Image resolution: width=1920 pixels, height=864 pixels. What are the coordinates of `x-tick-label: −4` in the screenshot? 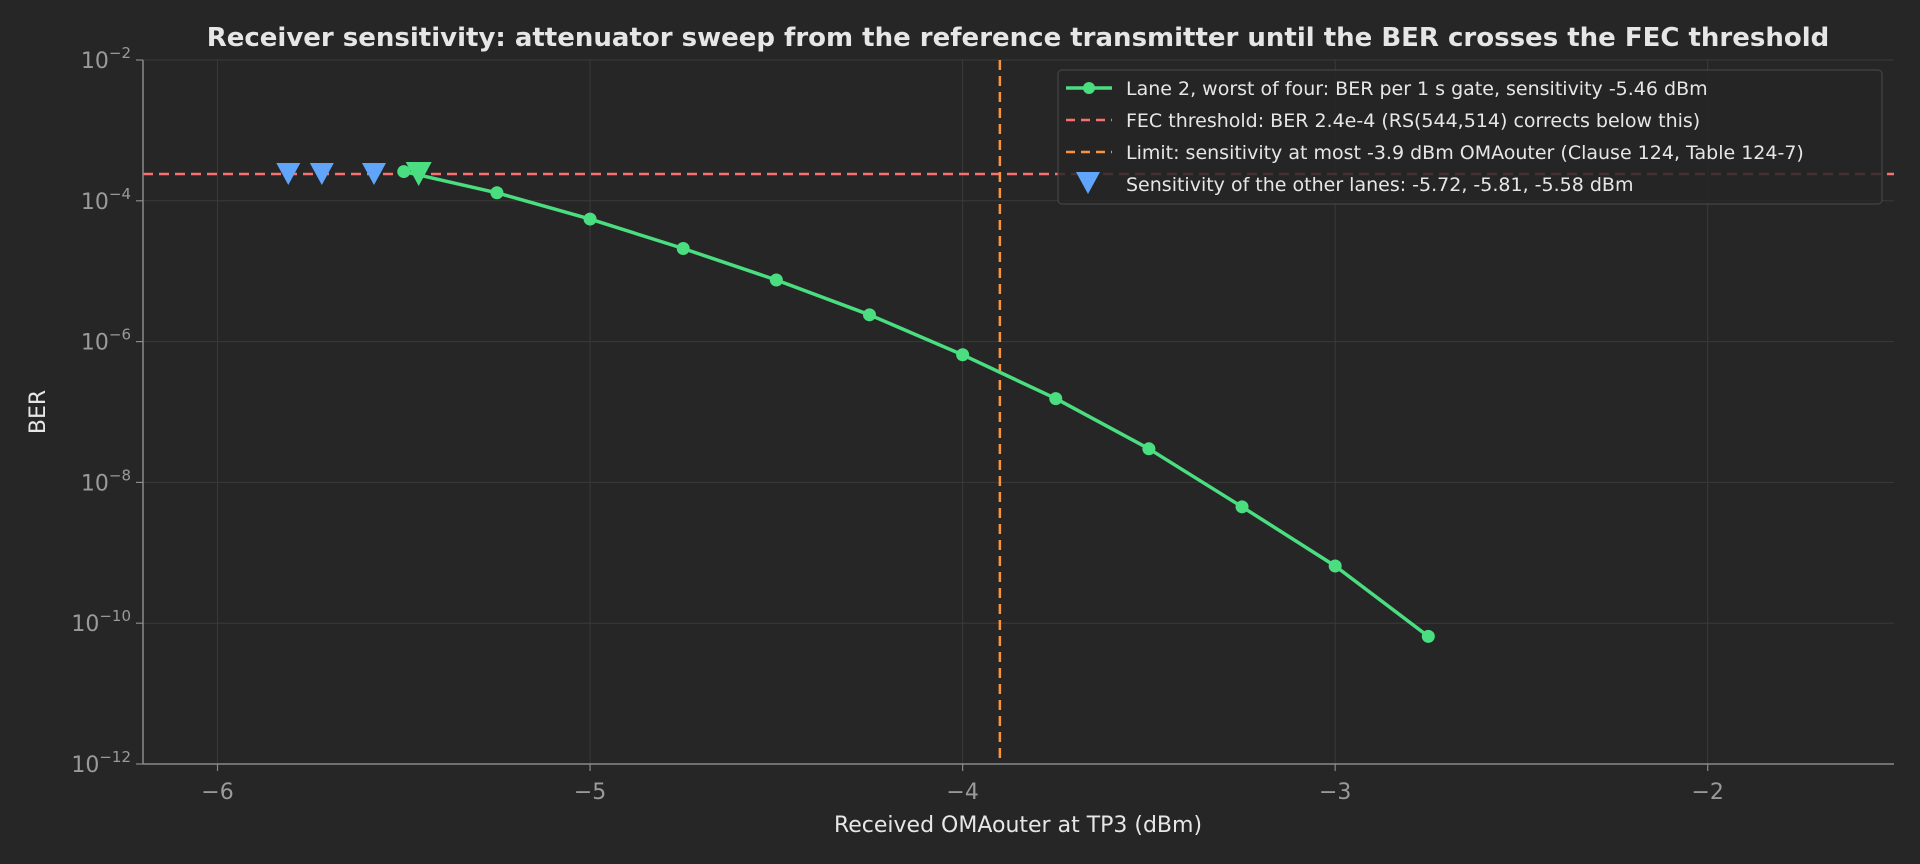 It's located at (962, 792).